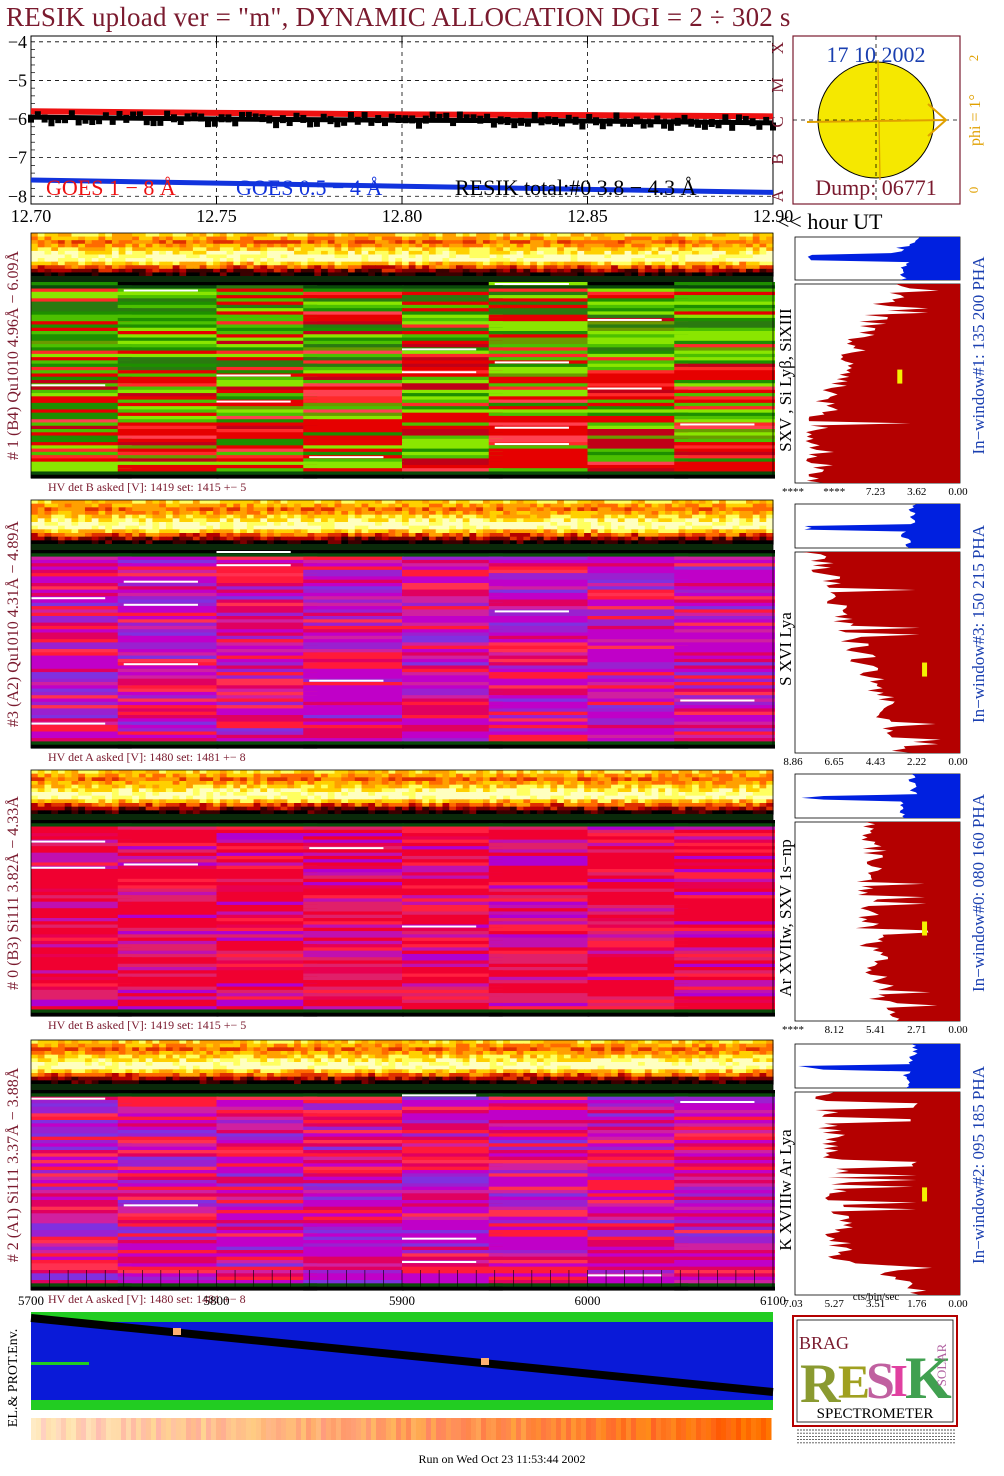 The width and height of the screenshot is (1004, 1476). I want to click on lightcurve-class-letter: M, so click(777, 84).